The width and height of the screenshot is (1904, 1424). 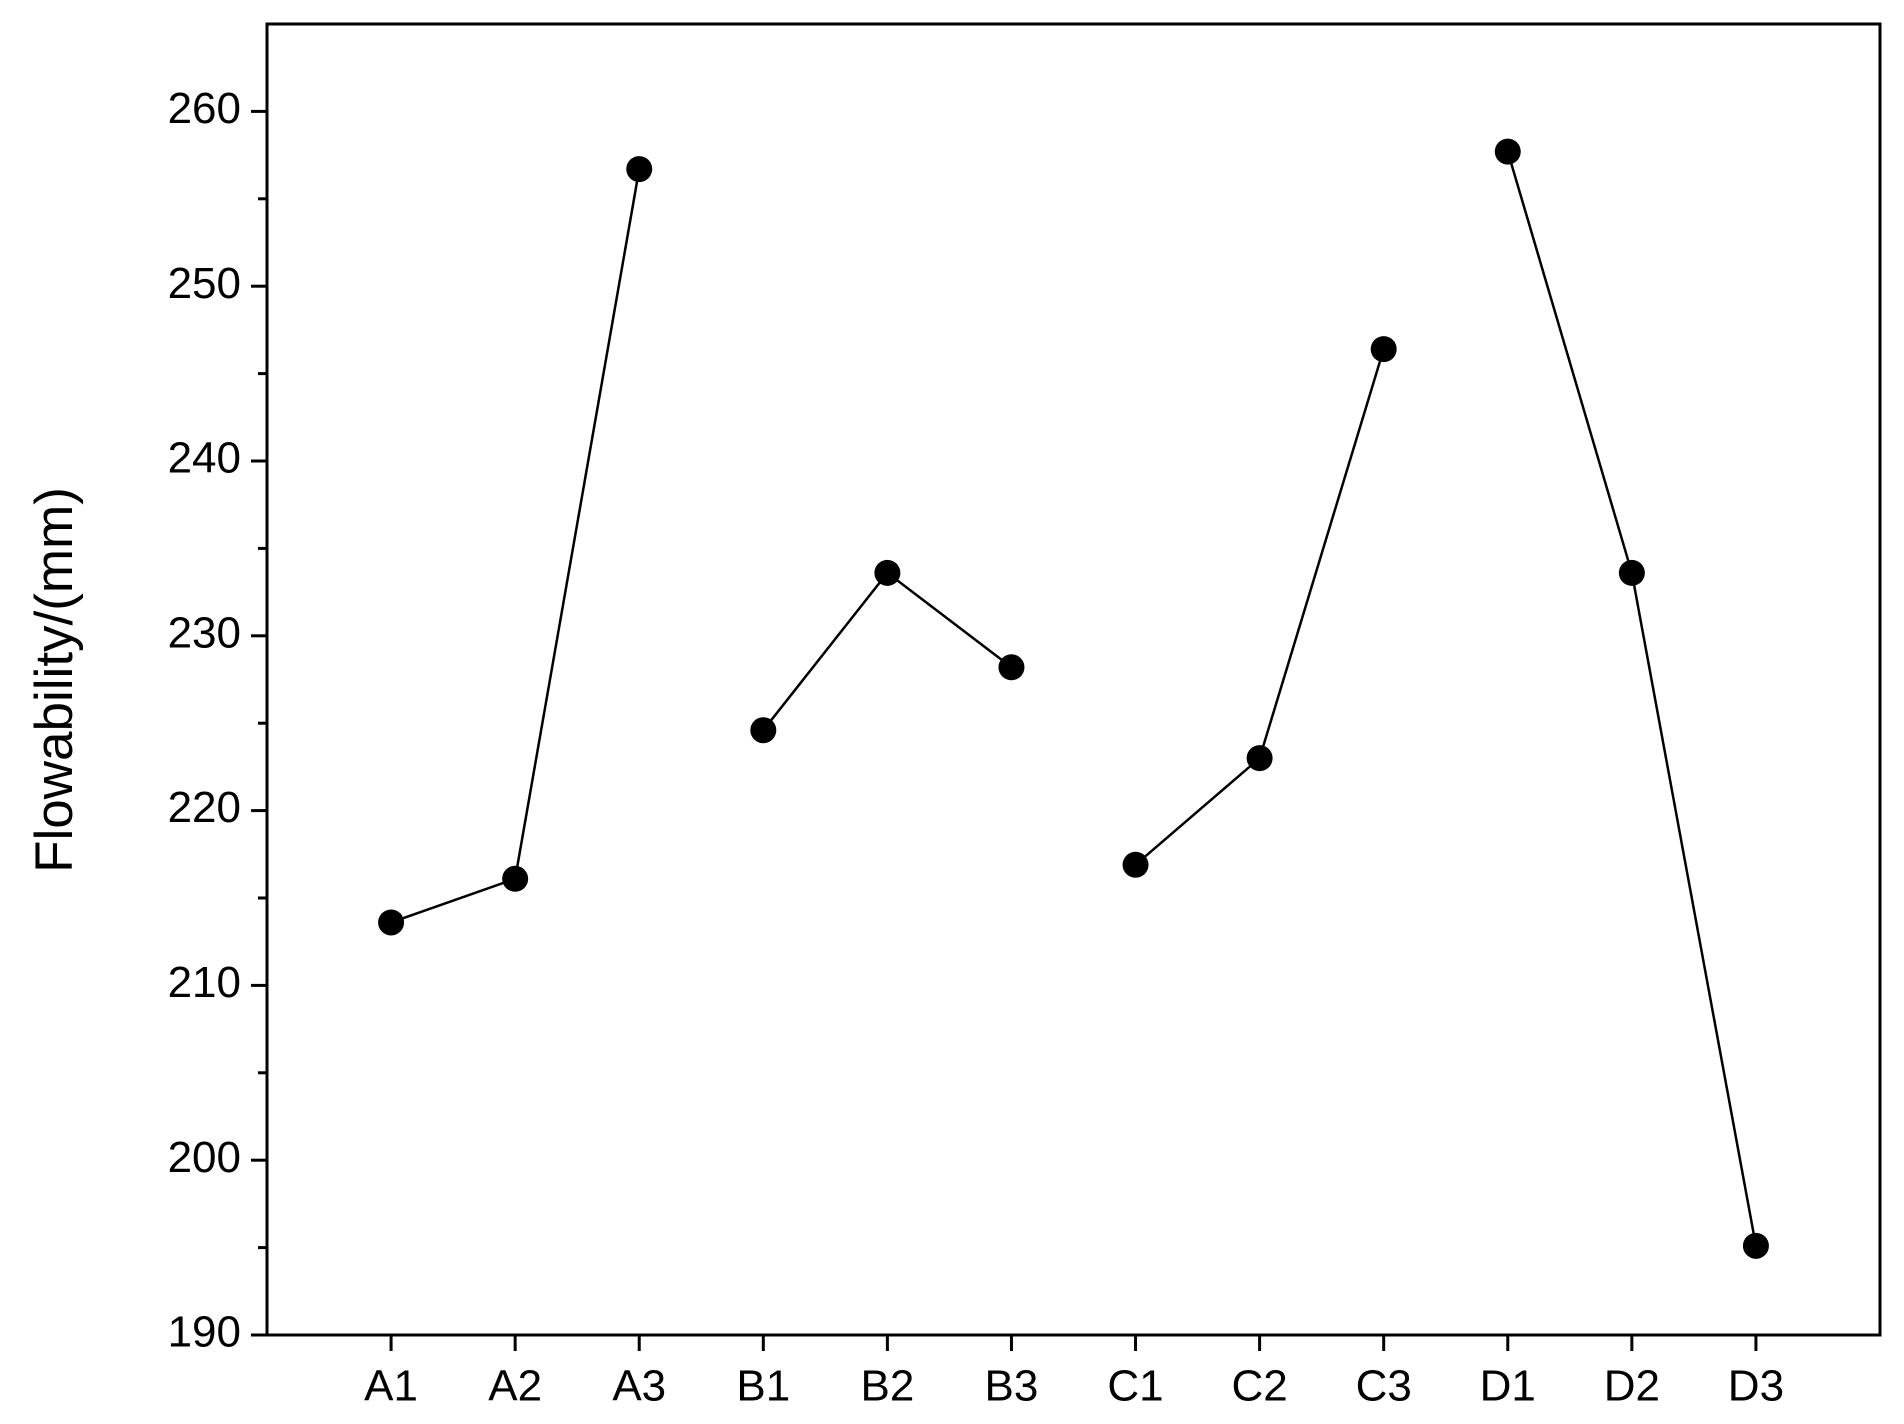 I want to click on x-tick-label: C3, so click(x=1384, y=1386).